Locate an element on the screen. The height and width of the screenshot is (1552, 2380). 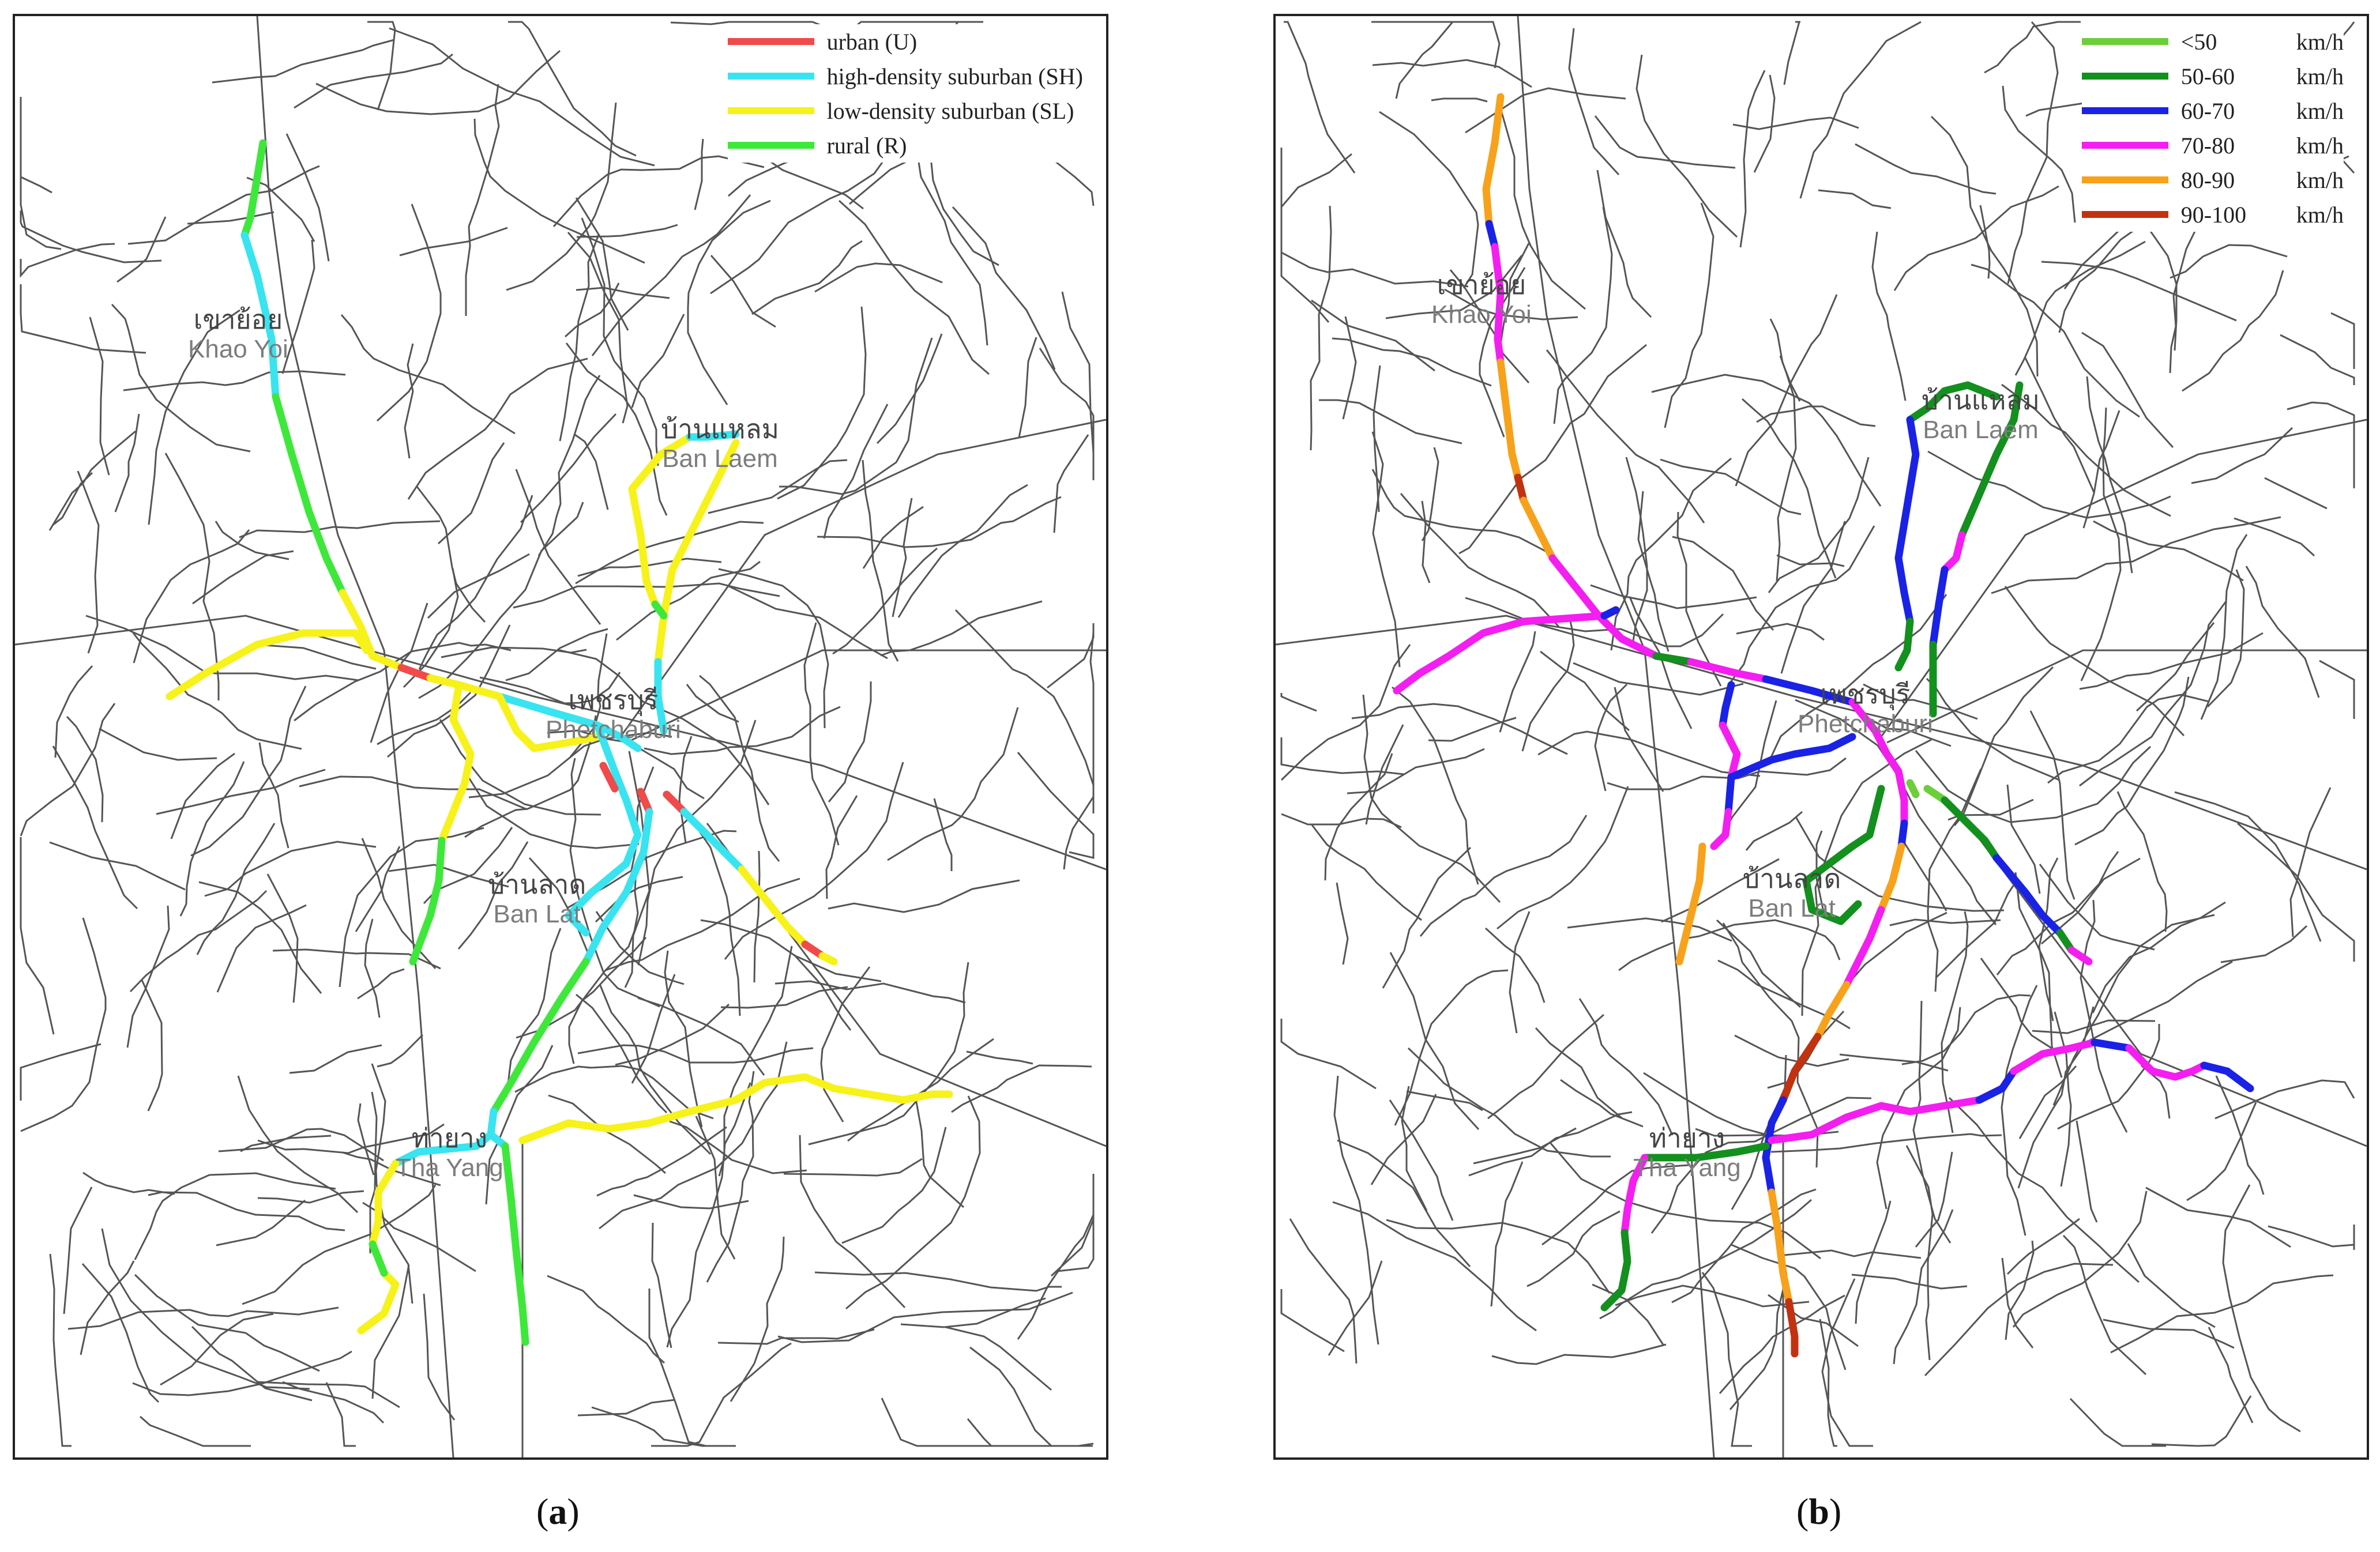
place-thai: บ้านแหลม is located at coordinates (720, 428).